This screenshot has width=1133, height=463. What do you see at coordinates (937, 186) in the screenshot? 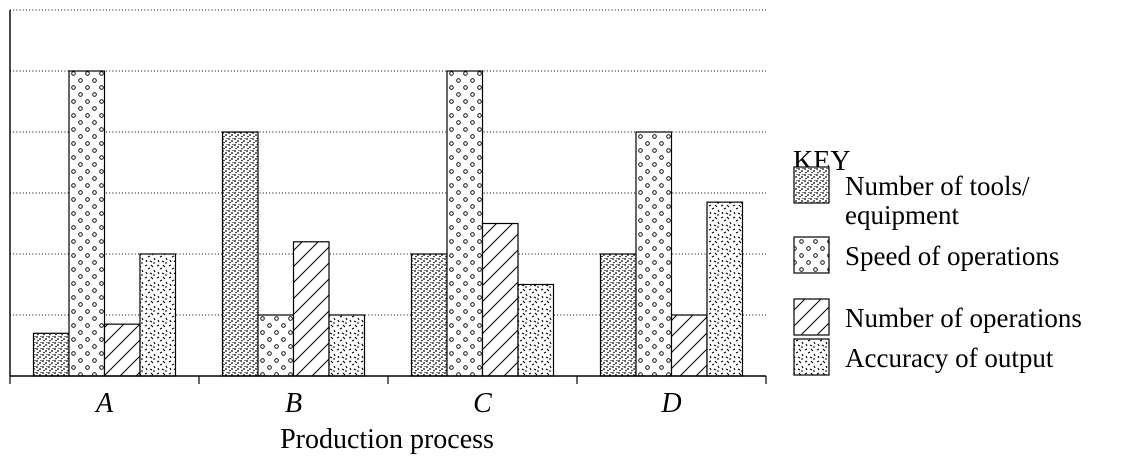
I see `legend-label: Number of tools/` at bounding box center [937, 186].